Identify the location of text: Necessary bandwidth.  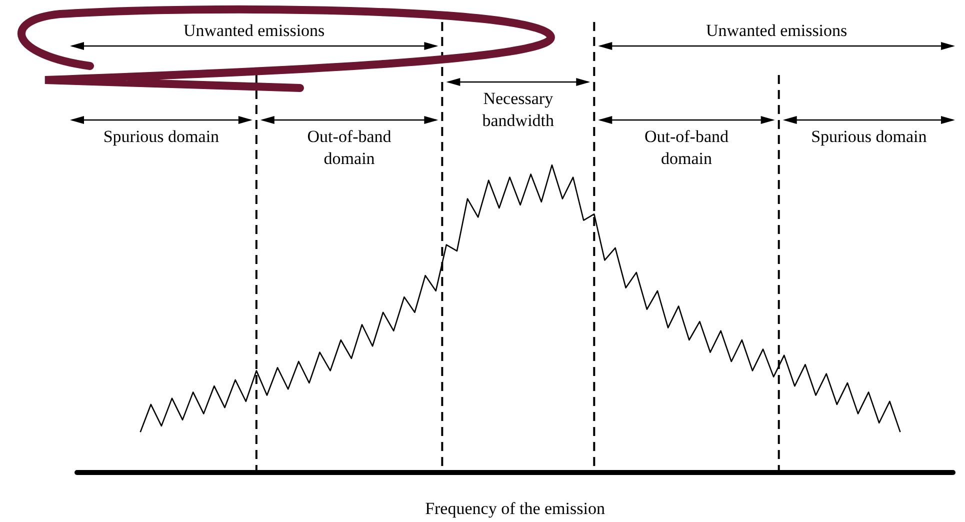
(518, 110).